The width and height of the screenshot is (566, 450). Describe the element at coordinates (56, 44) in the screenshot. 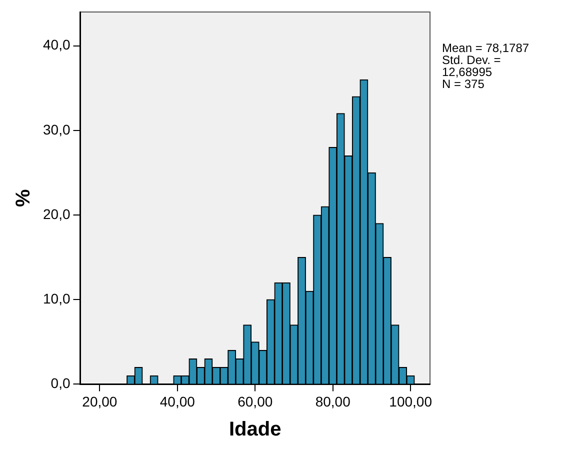

I see `y-tick-label: 40,0` at that location.